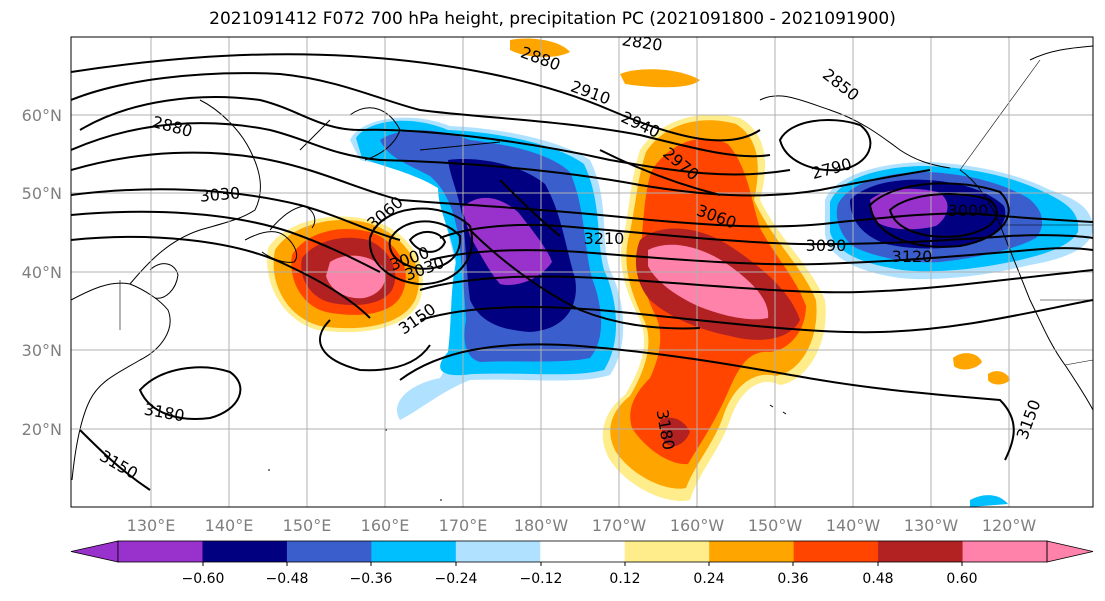  I want to click on height-contour-label: 3090, so click(826, 245).